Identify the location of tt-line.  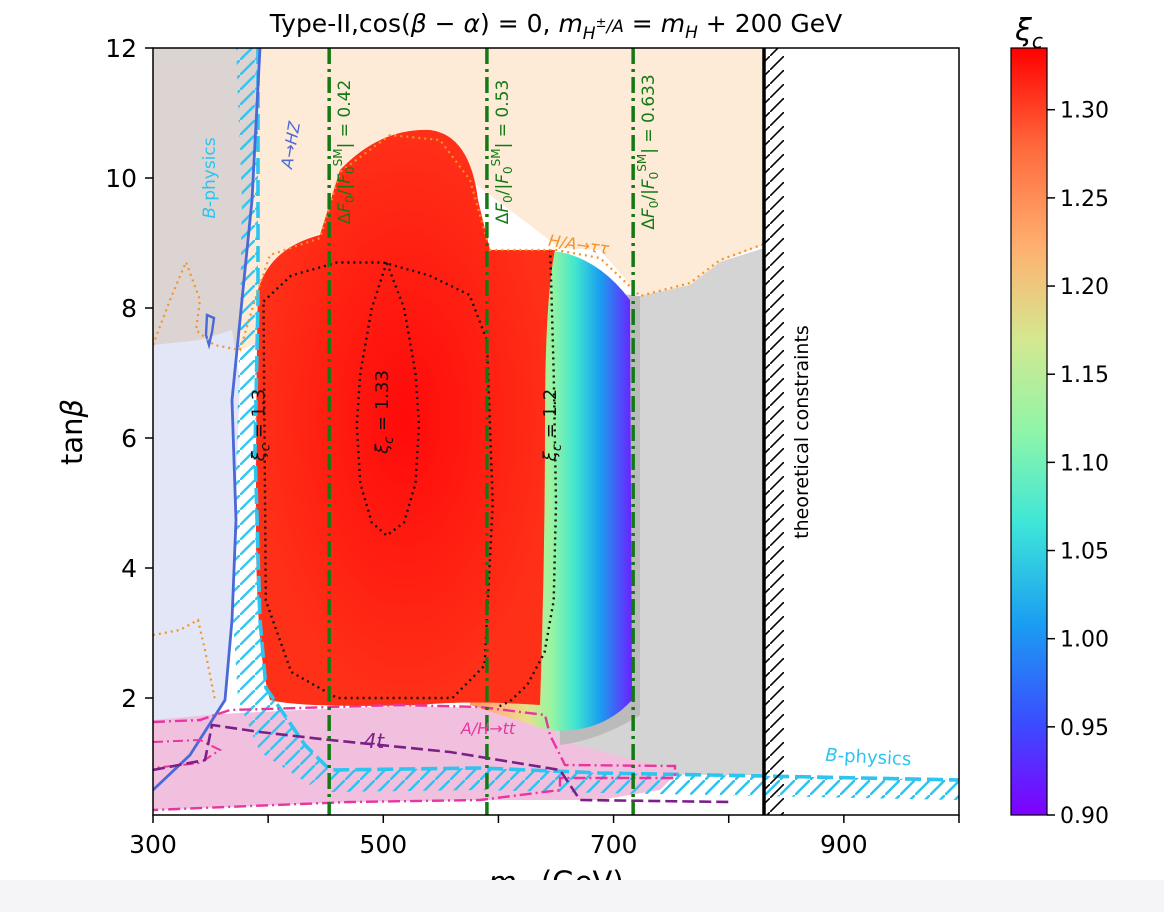
(415, 757).